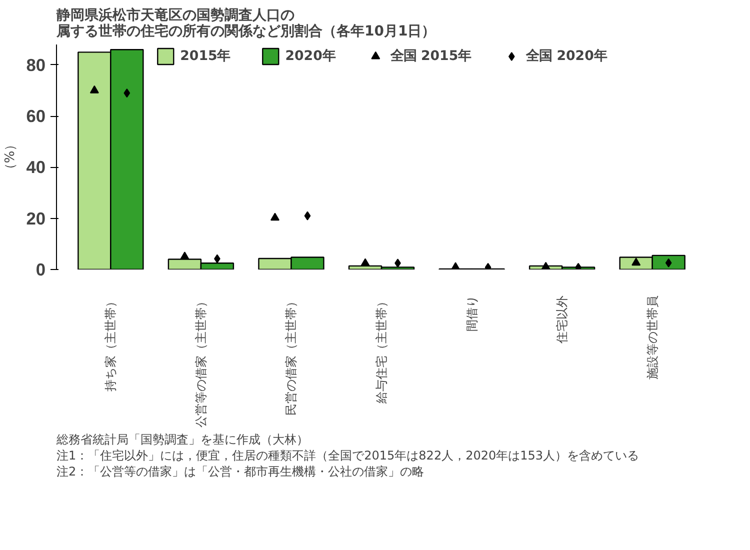 The image size is (750, 550). I want to click on text: 総務省統計局「国勢調査」を基に作成（大林）, so click(182, 439).